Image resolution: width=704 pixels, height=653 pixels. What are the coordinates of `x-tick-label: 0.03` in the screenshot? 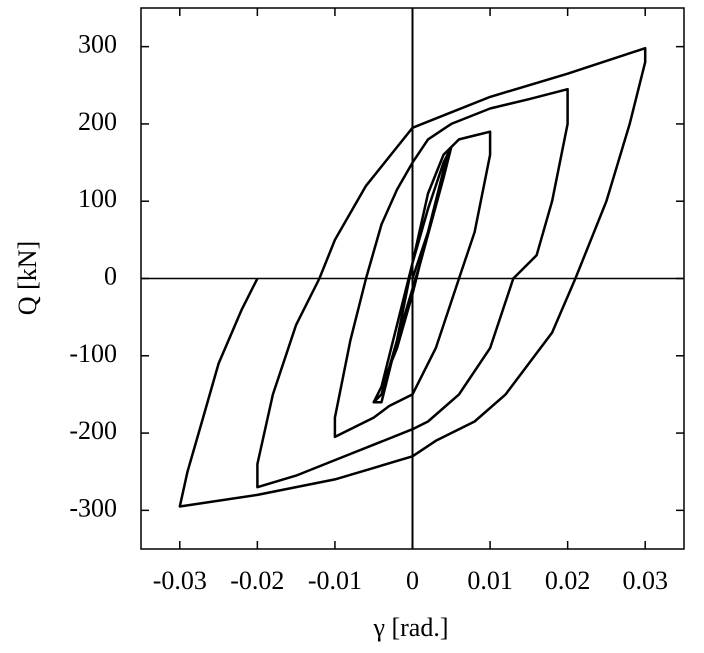 It's located at (645, 580).